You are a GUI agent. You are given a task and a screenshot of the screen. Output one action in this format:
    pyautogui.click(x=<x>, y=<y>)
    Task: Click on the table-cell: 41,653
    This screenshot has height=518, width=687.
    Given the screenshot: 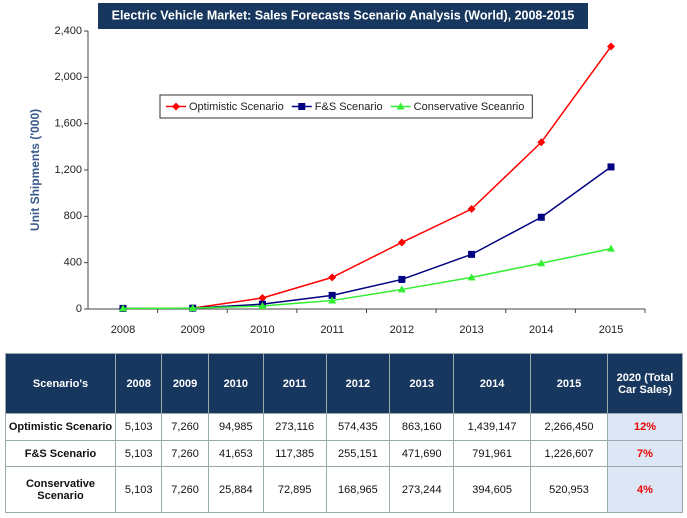 What is the action you would take?
    pyautogui.click(x=235, y=453)
    